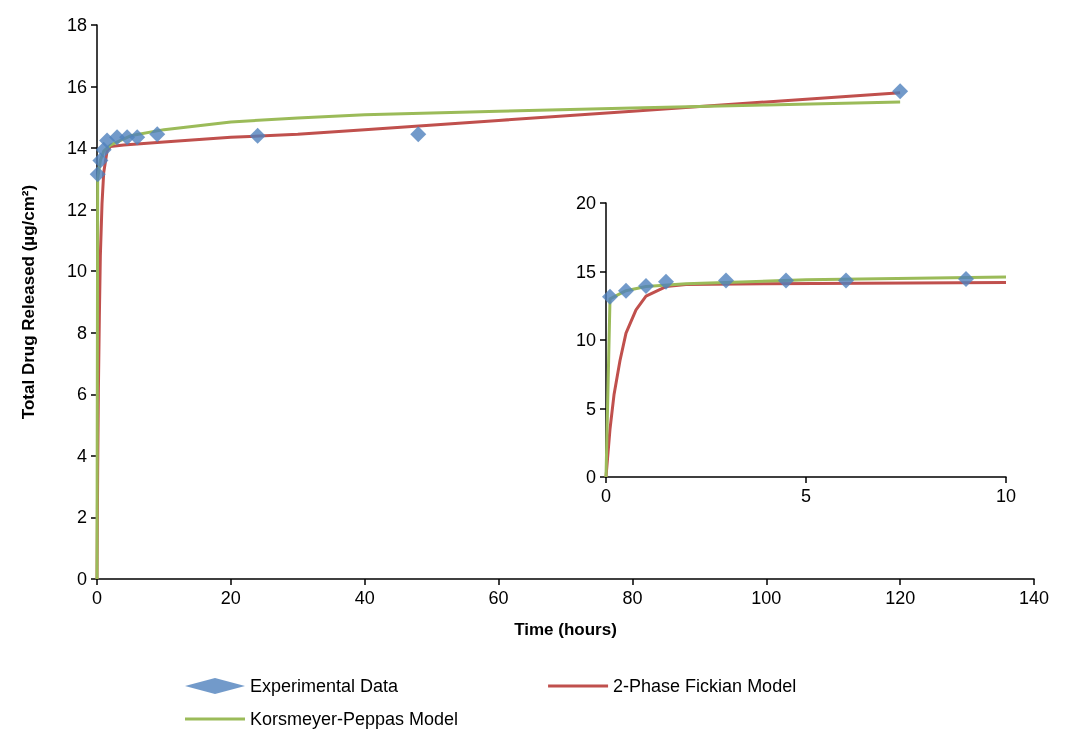  Describe the element at coordinates (705, 686) in the screenshot. I see `legend-label: 2-Phase Fickian Model` at that location.